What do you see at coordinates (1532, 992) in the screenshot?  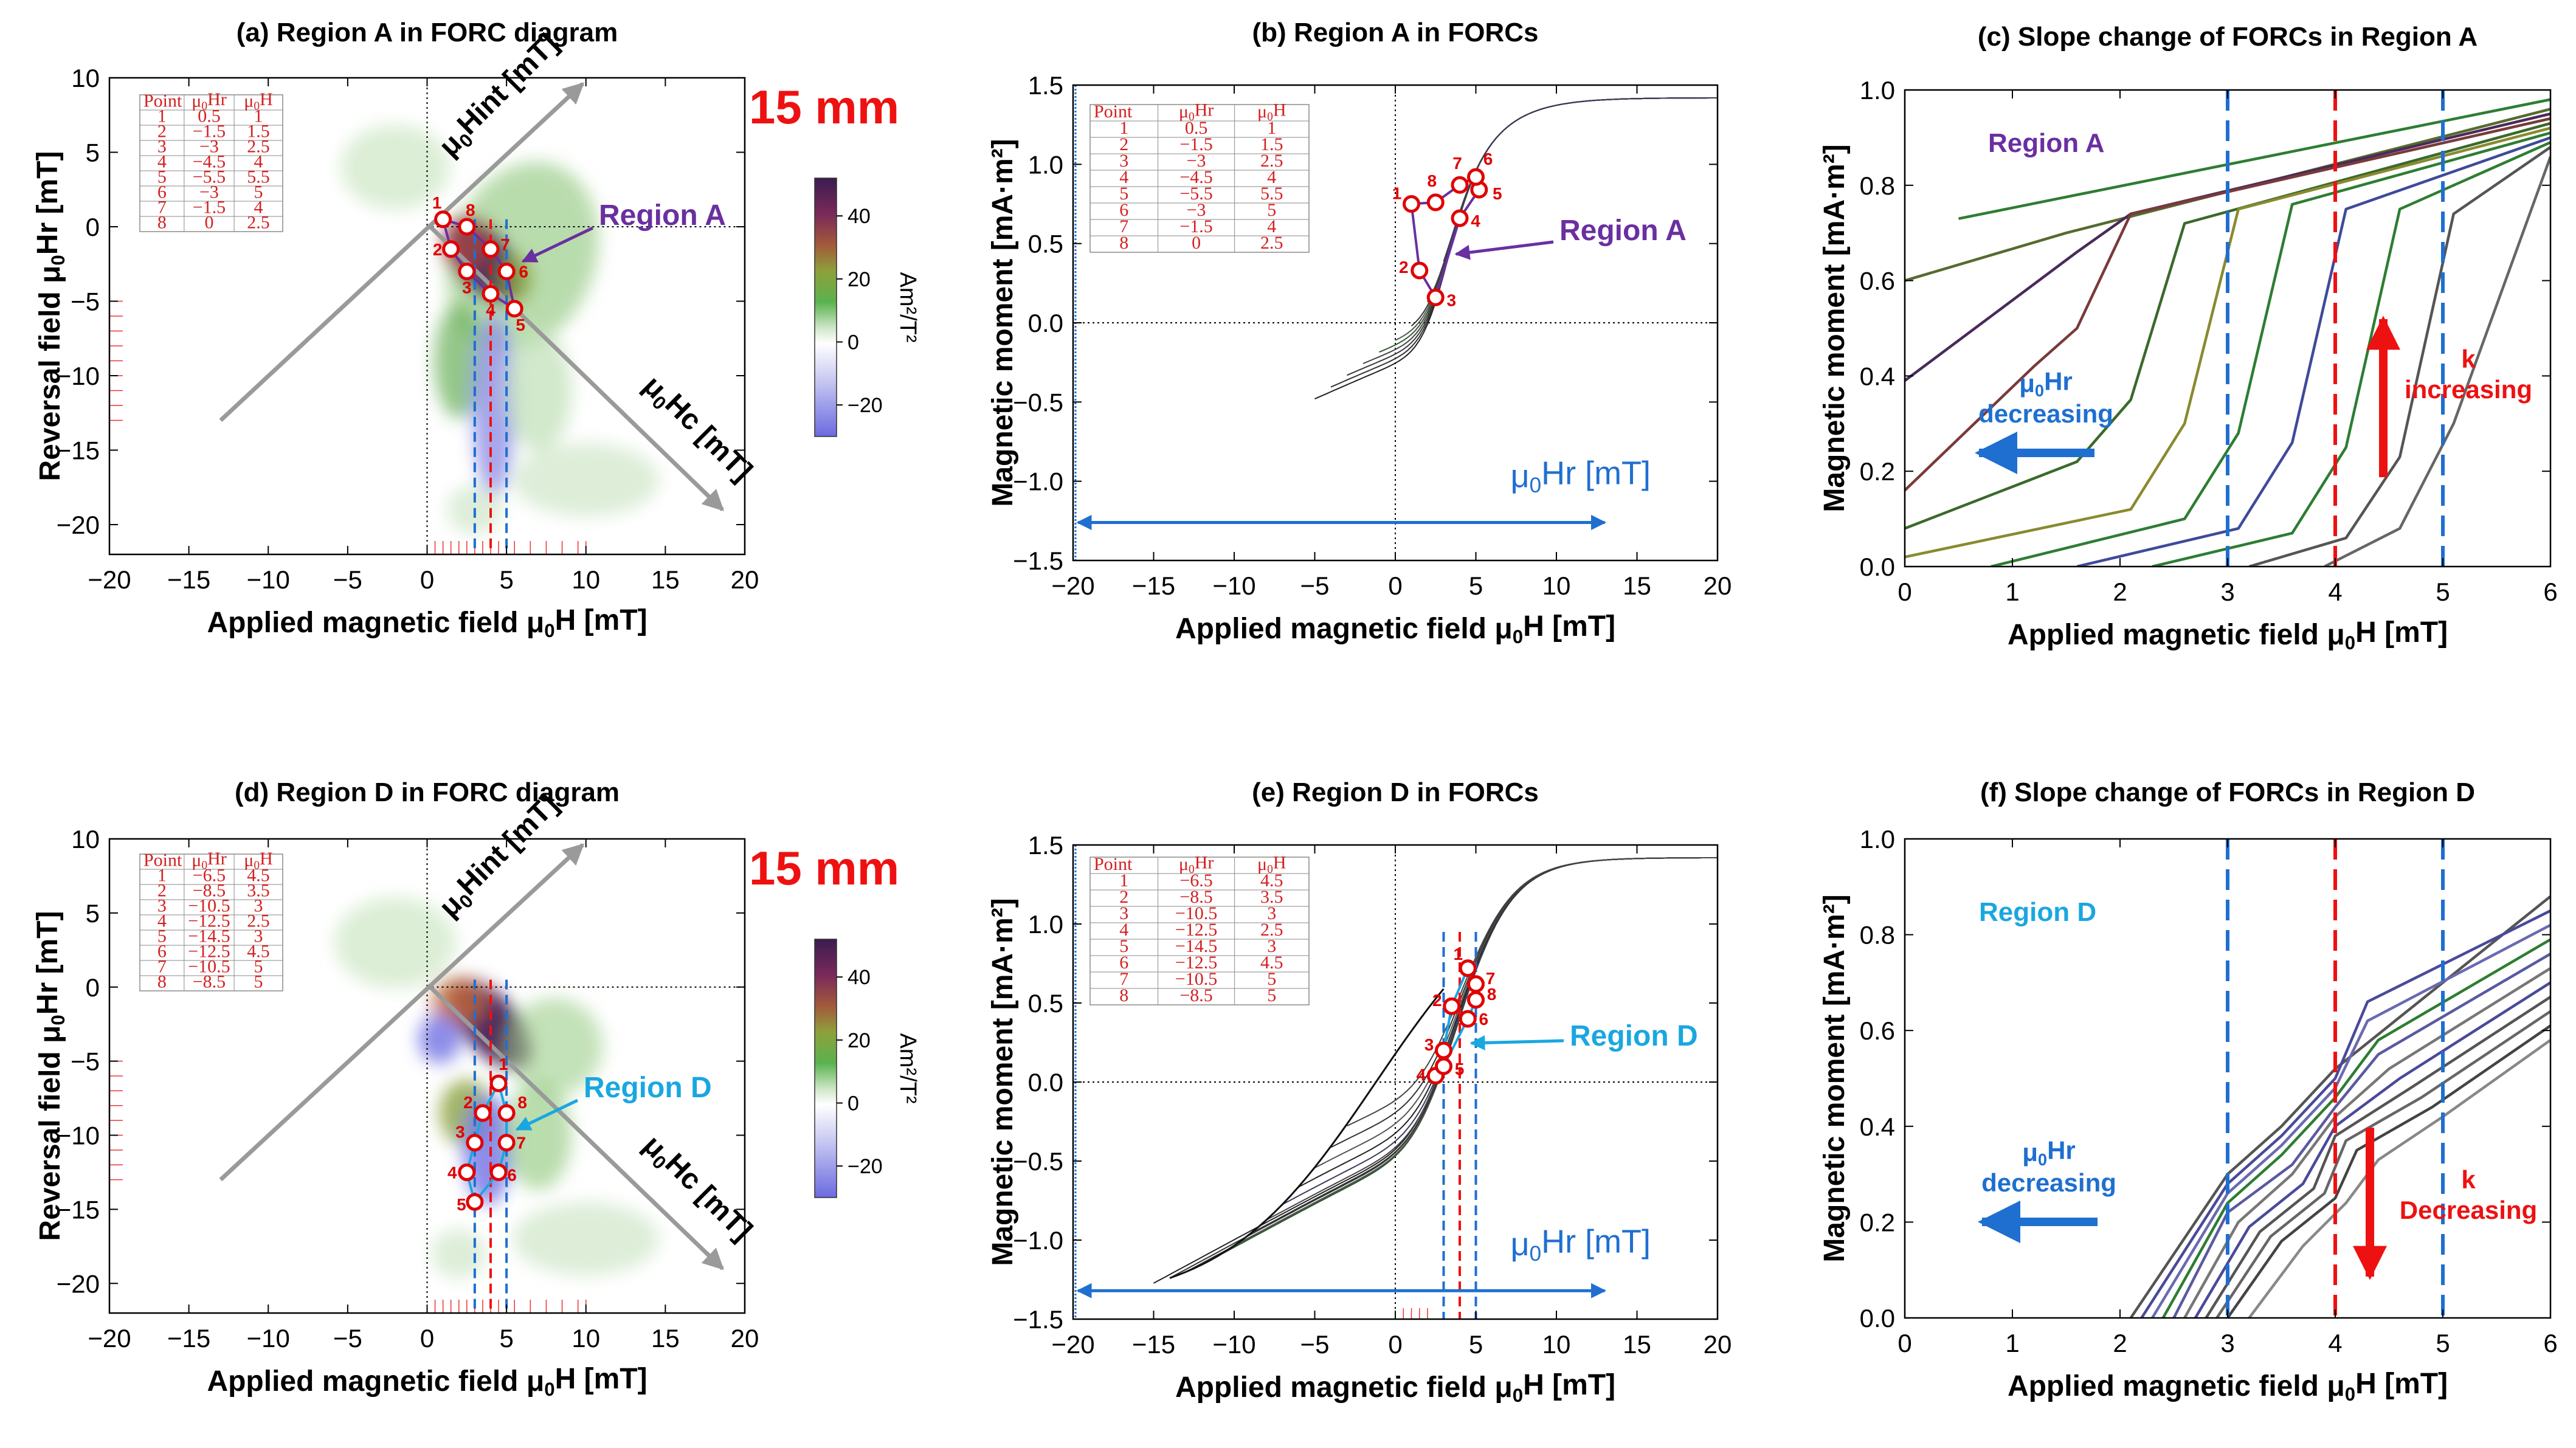 I see `forc-curve` at bounding box center [1532, 992].